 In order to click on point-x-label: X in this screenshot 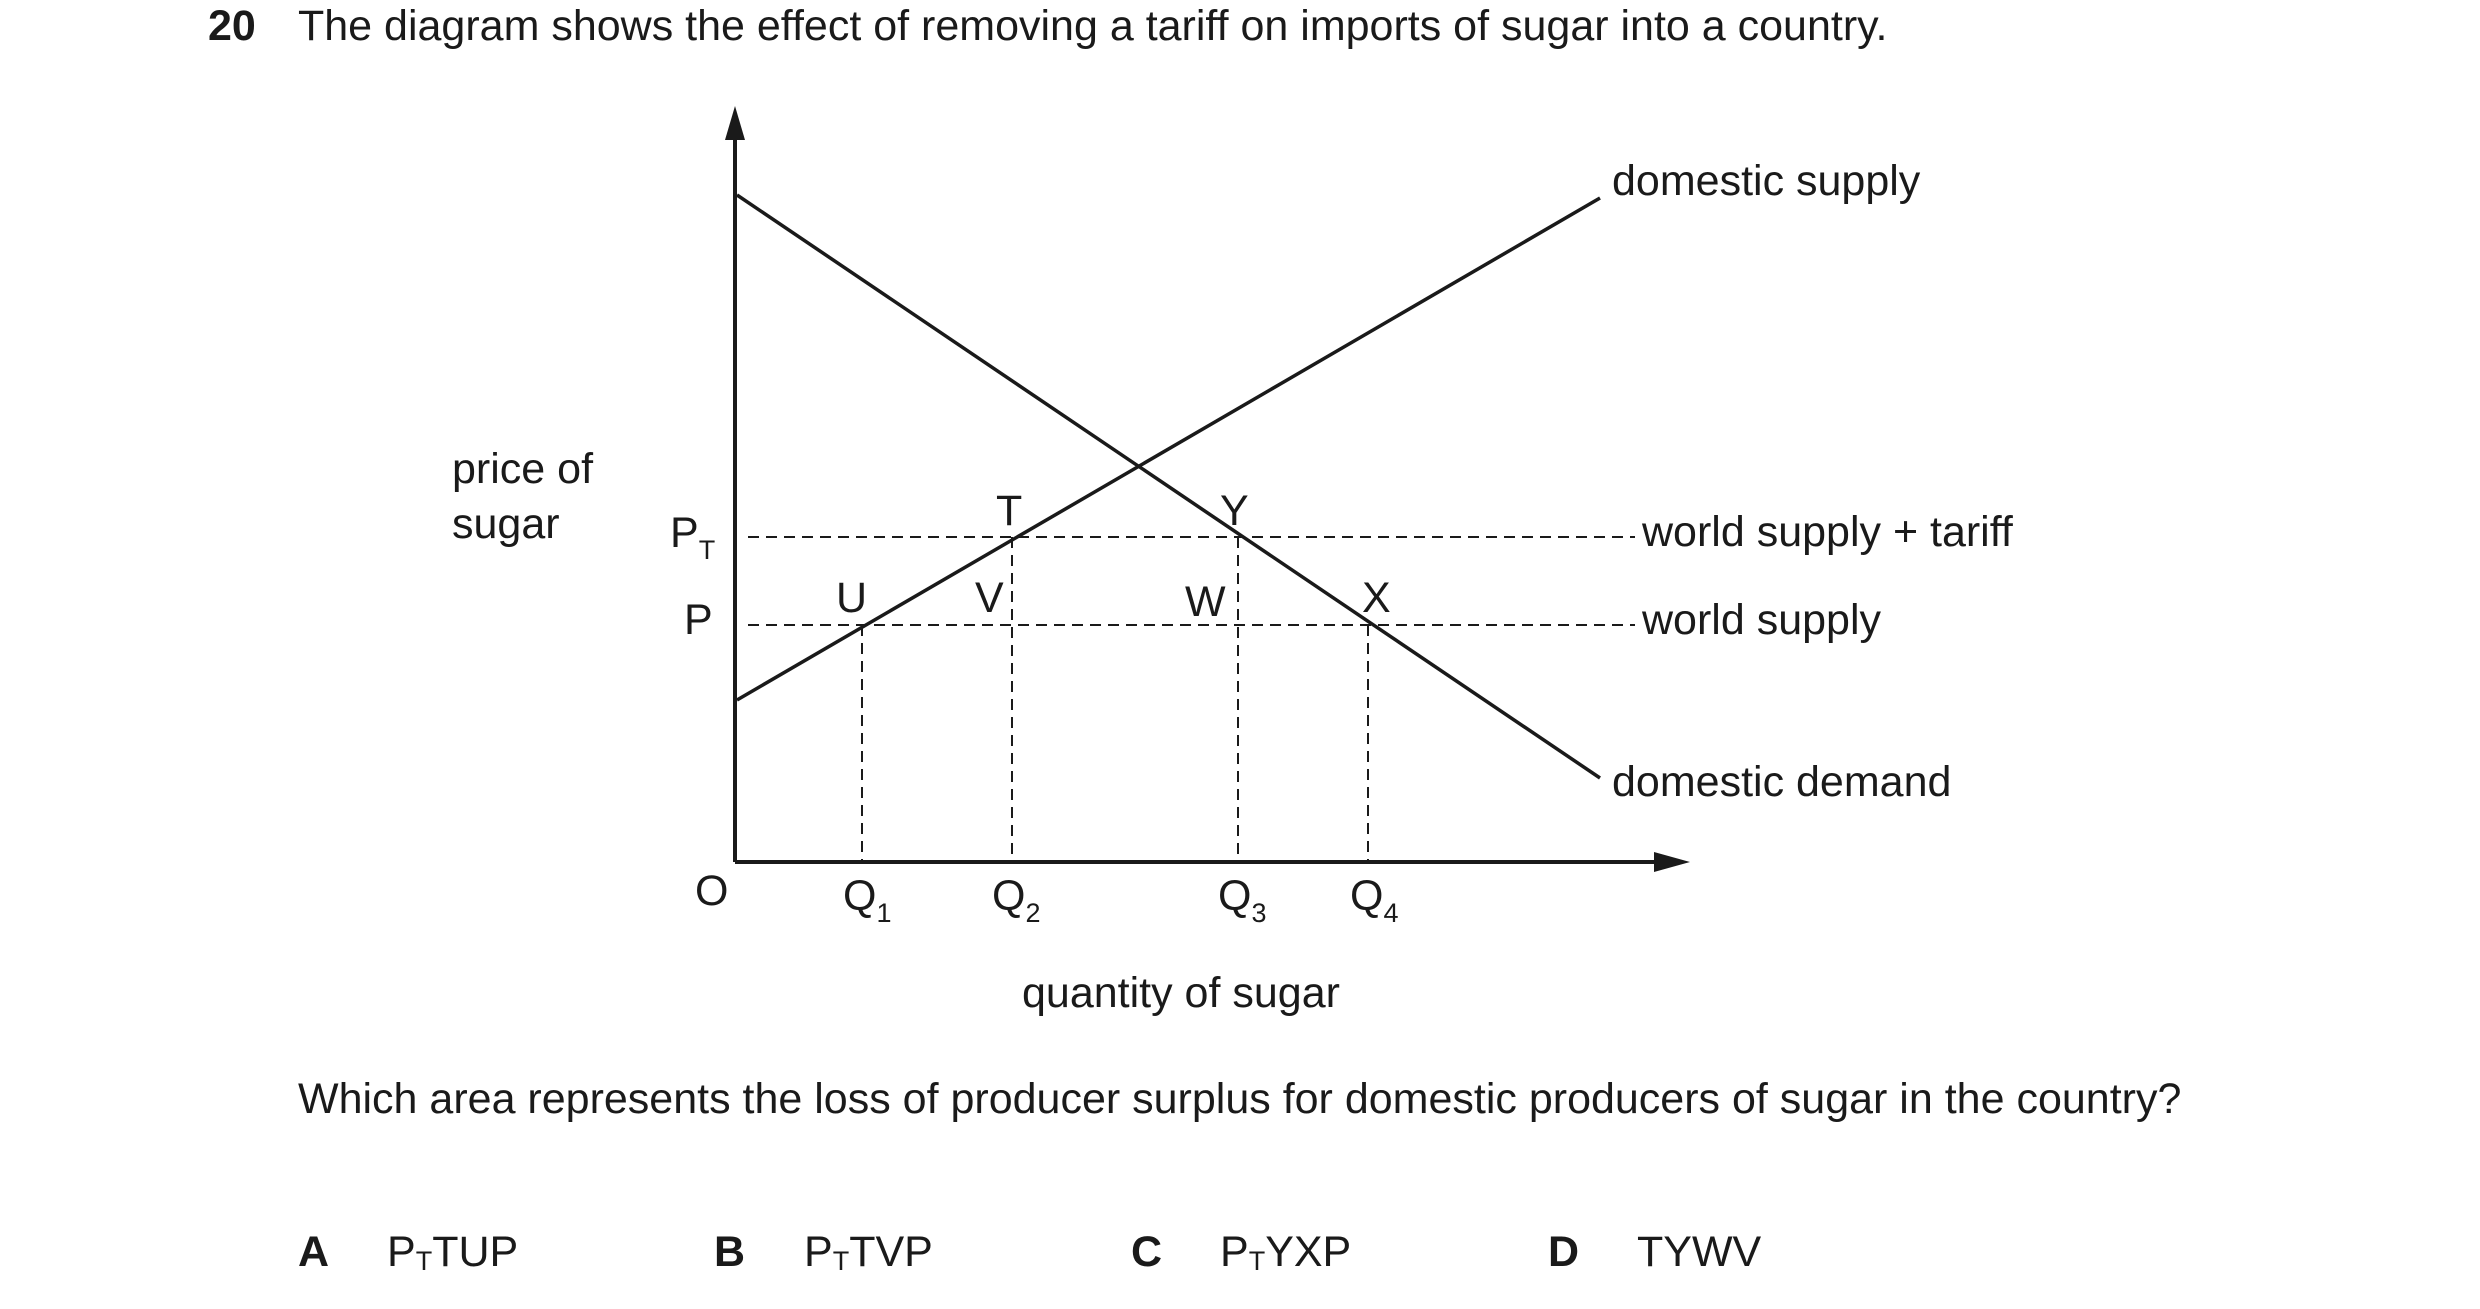, I will do `click(1376, 598)`.